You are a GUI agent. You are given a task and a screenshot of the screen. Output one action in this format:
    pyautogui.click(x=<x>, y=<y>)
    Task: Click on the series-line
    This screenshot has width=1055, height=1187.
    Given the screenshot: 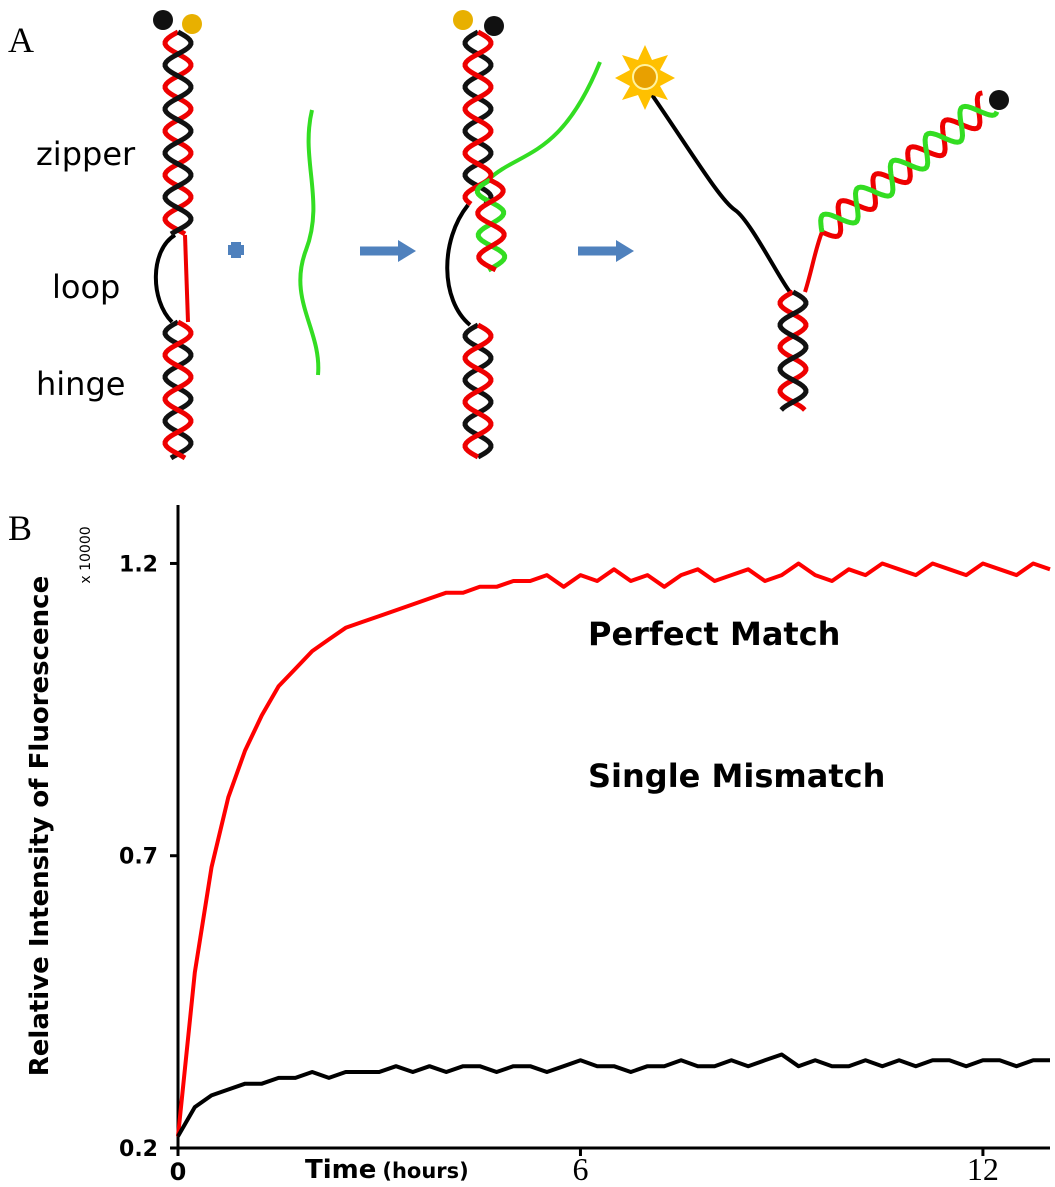 What is the action you would take?
    pyautogui.click(x=613, y=1095)
    